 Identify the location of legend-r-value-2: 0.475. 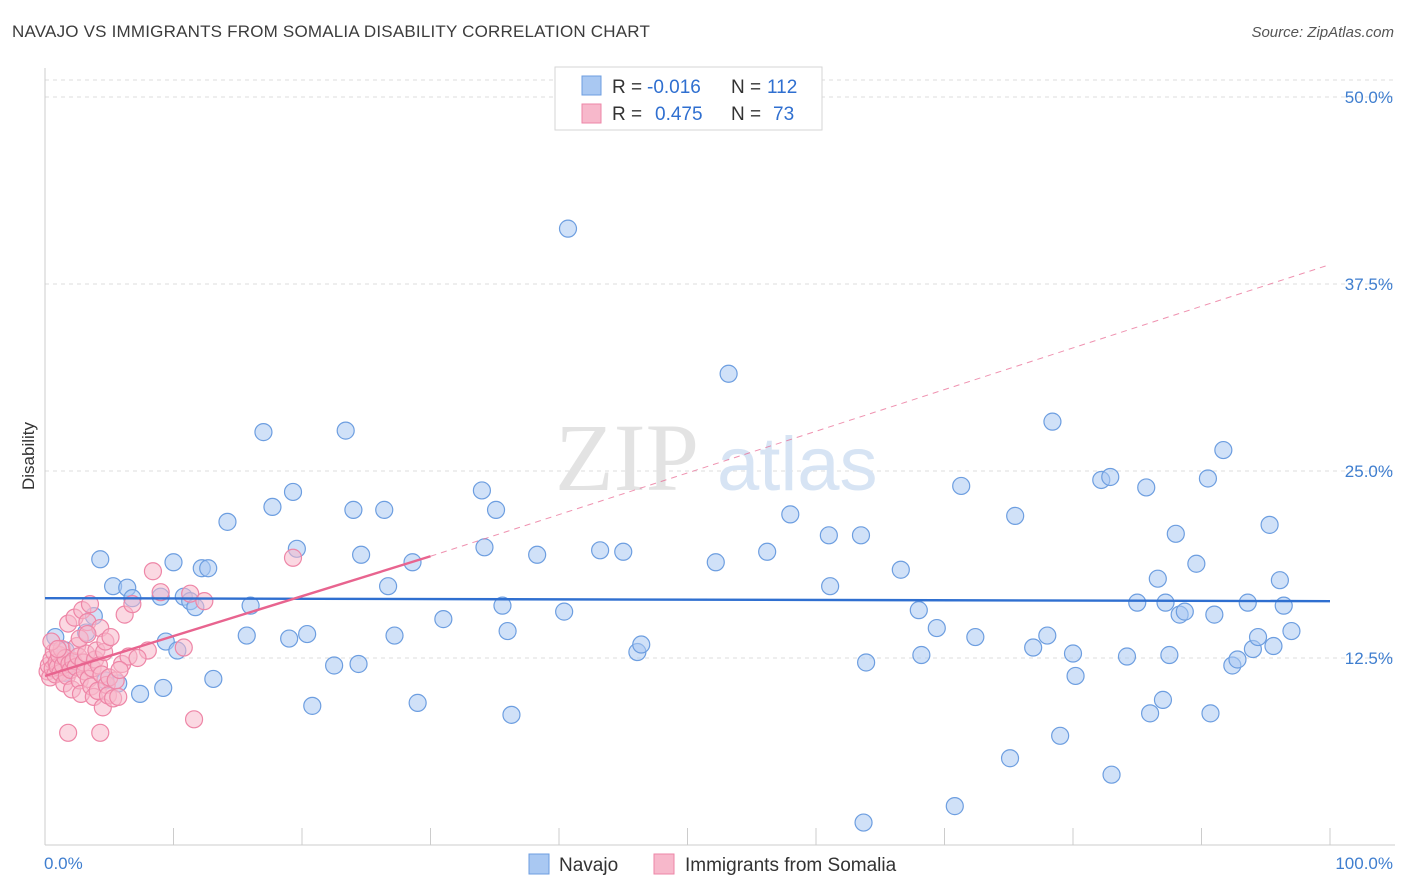
(679, 114).